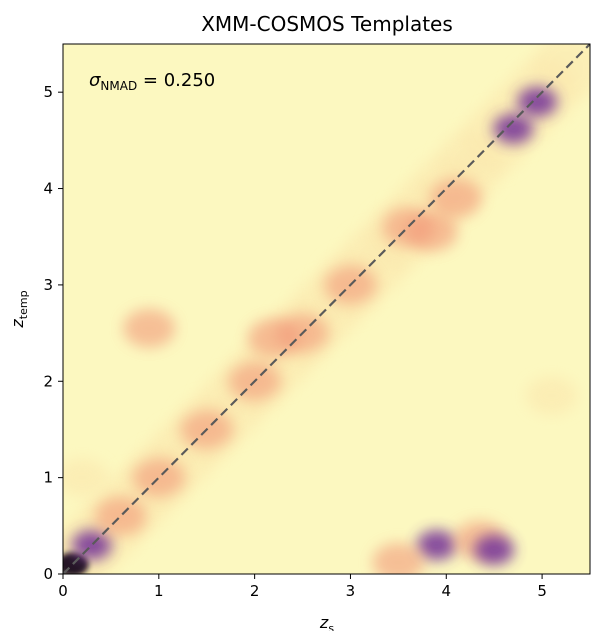 Image resolution: width=592 pixels, height=631 pixels. Describe the element at coordinates (302, 587) in the screenshot. I see `x-axis: 0 1 2 3 4 5` at that location.